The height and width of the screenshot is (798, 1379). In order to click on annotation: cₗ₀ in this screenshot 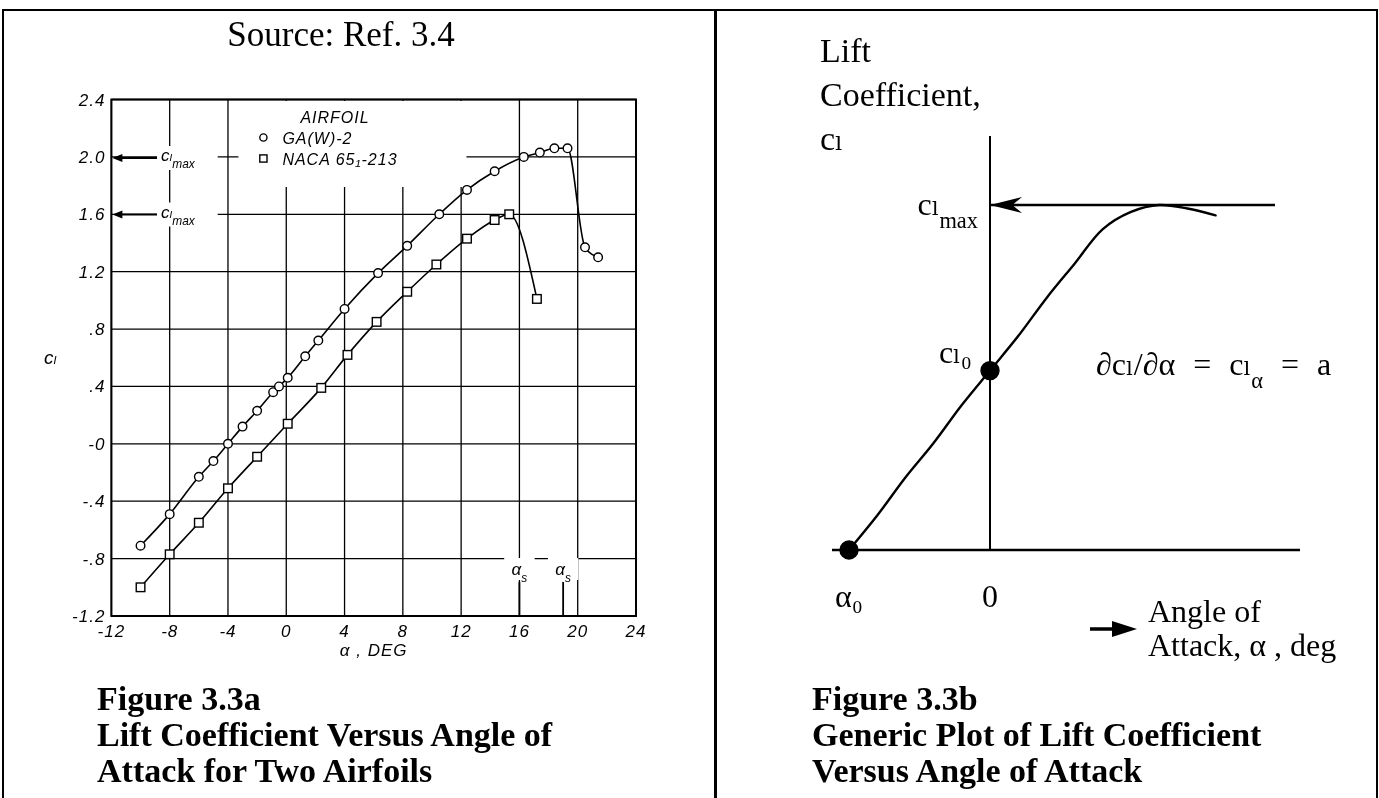, I will do `click(955, 351)`.